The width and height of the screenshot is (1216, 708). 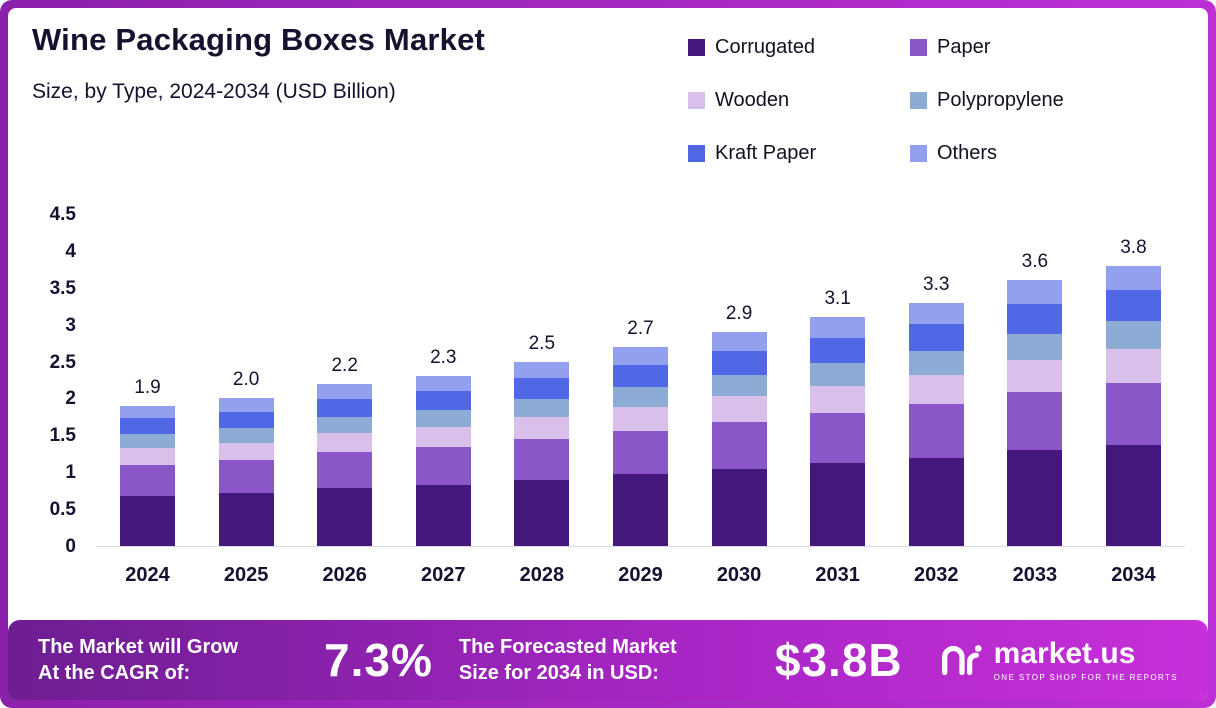 What do you see at coordinates (246, 575) in the screenshot?
I see `x-axis-label: 2025` at bounding box center [246, 575].